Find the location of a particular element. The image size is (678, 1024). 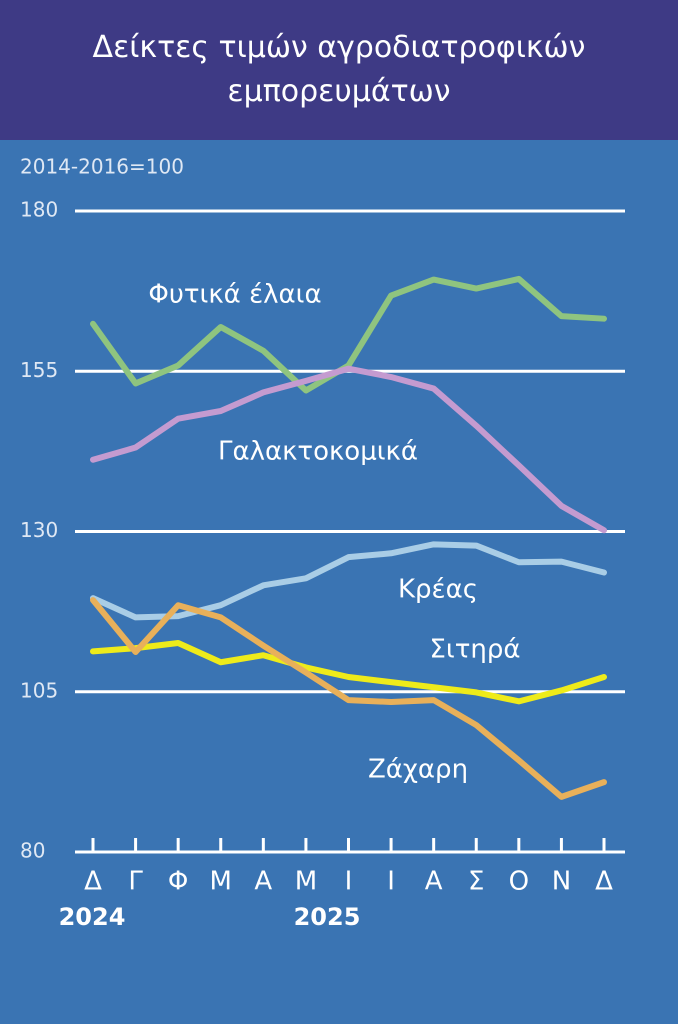

series-label: Γαλακτοκομικά is located at coordinates (318, 452).